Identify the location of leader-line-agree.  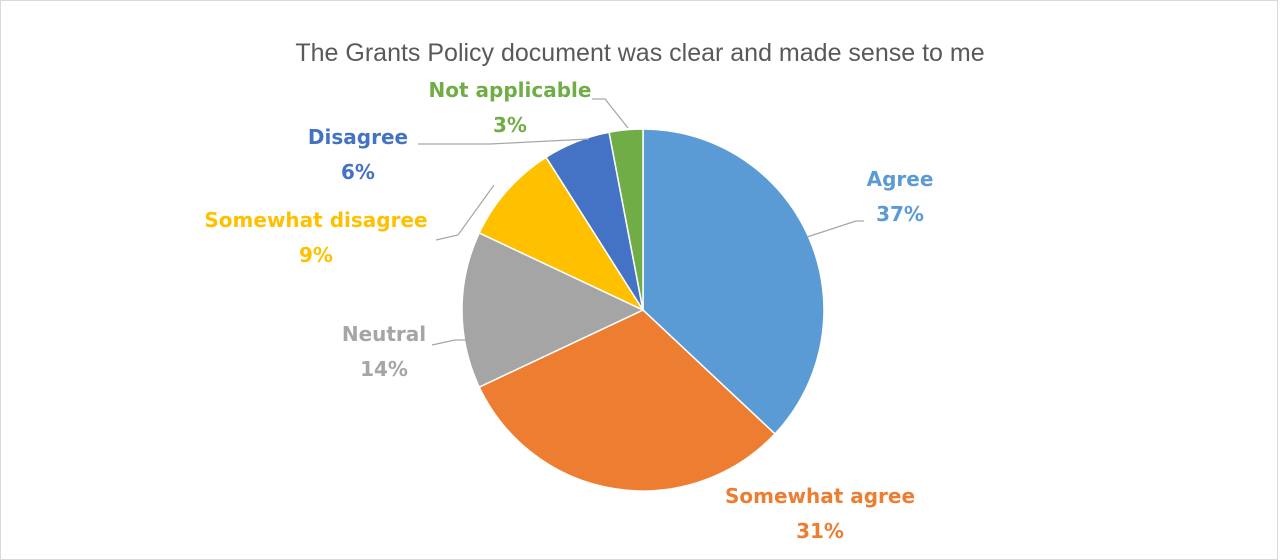
(835, 229).